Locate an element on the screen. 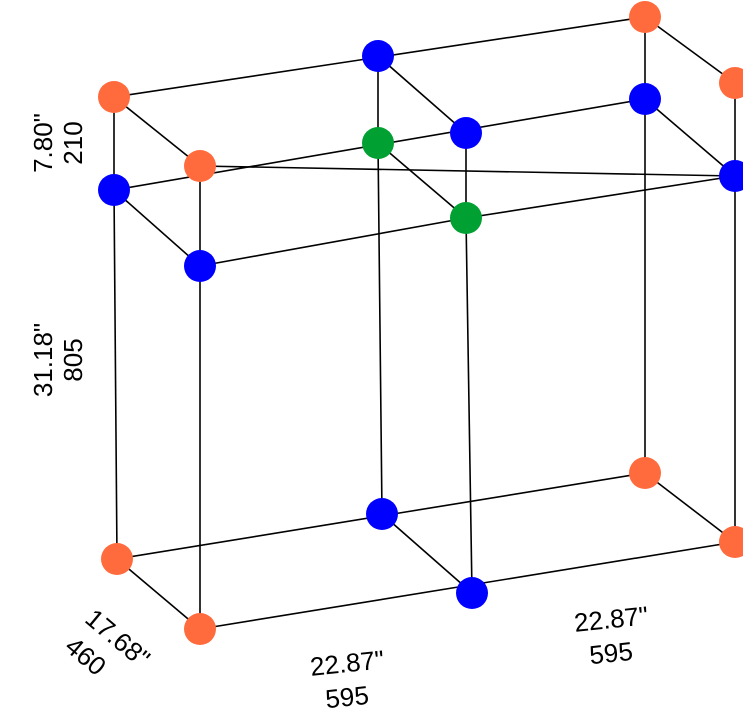 This screenshot has width=743, height=719. width-front-imperial-label: 22.87" is located at coordinates (347, 663).